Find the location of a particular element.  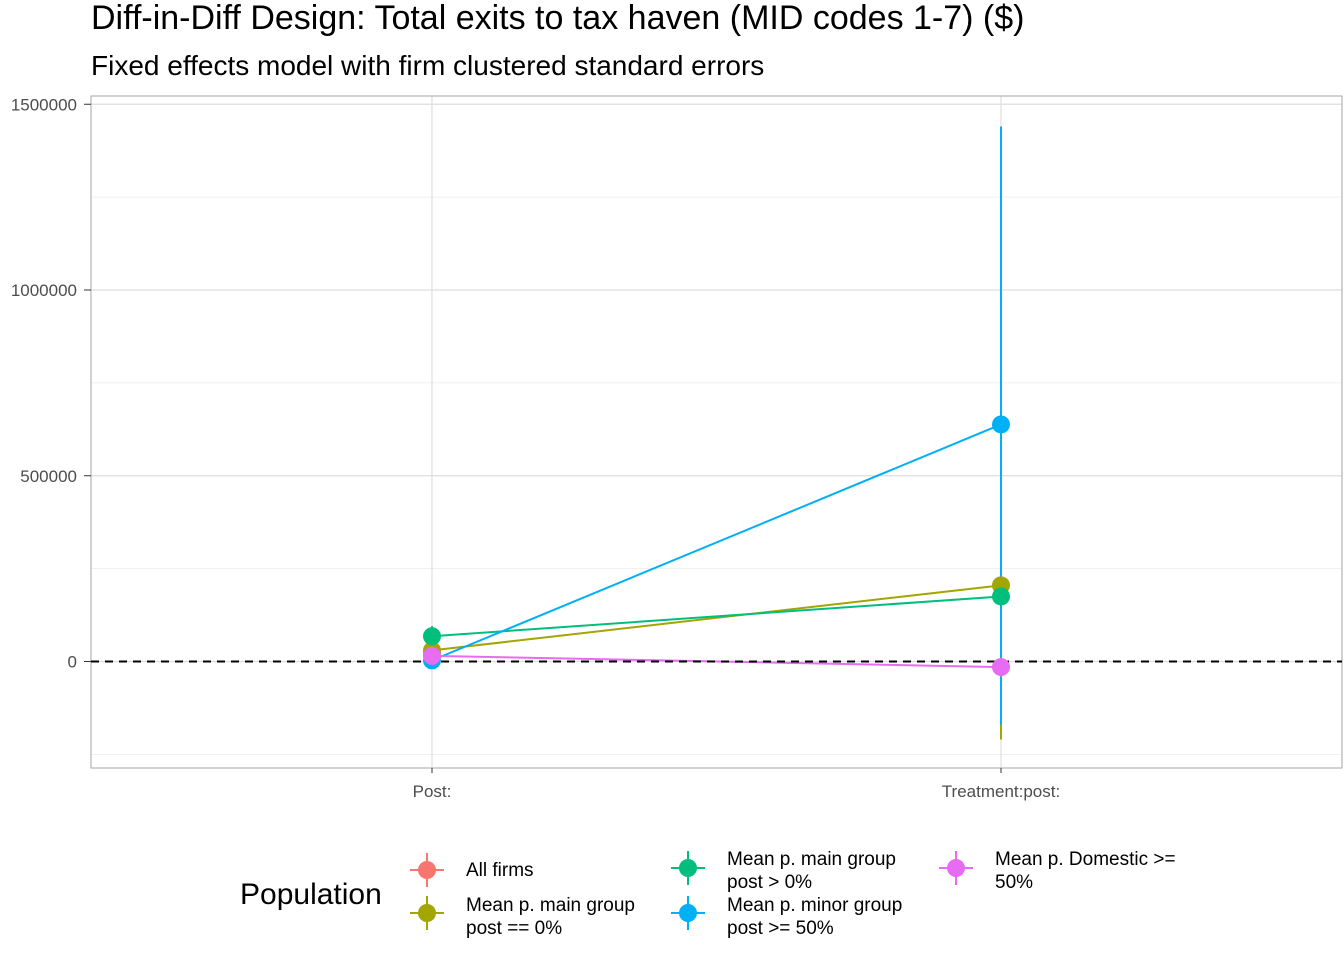

legend-label: 50% is located at coordinates (1014, 882).